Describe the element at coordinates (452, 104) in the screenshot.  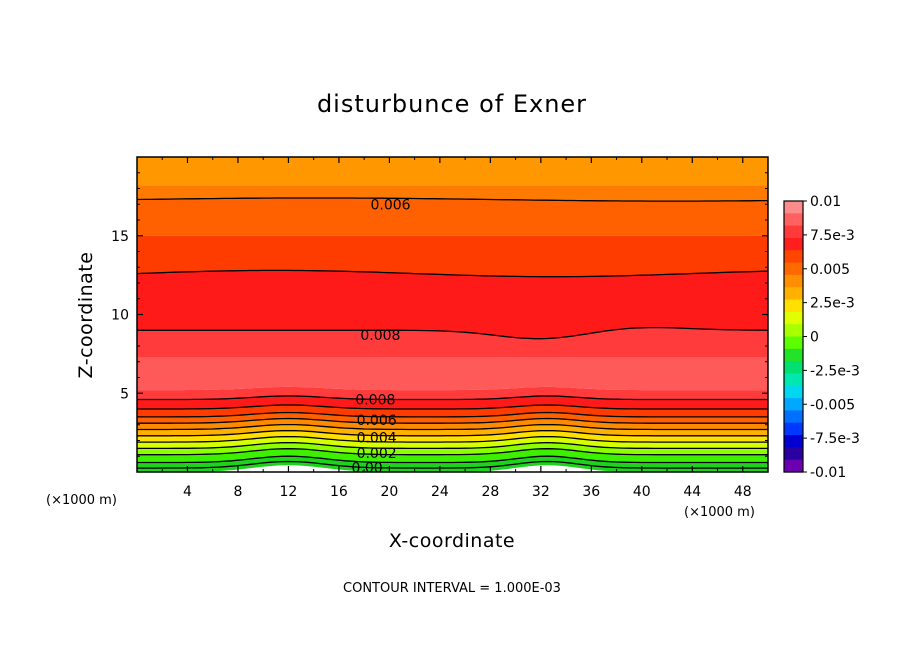
I see `chart-title: disturbunce of Exner` at that location.